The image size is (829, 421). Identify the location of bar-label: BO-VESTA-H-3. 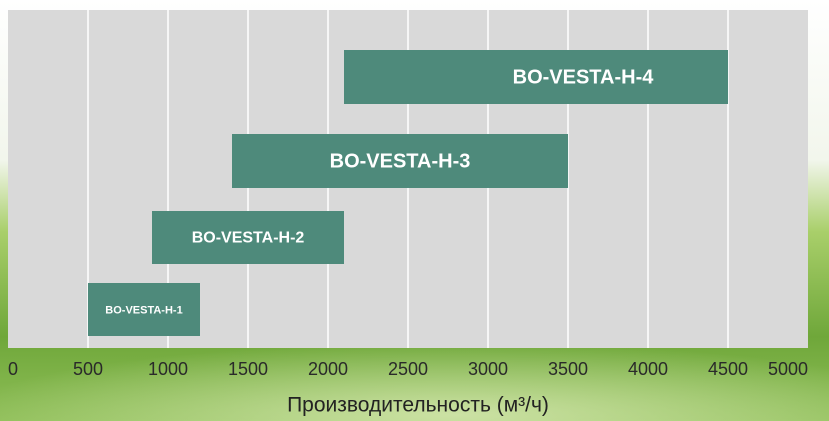
(400, 161).